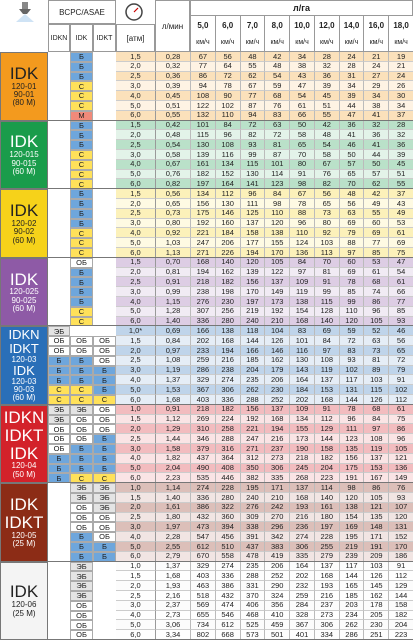 This screenshot has height=640, width=413. Describe the element at coordinates (301, 96) in the screenshot. I see `rate-value: 54` at that location.